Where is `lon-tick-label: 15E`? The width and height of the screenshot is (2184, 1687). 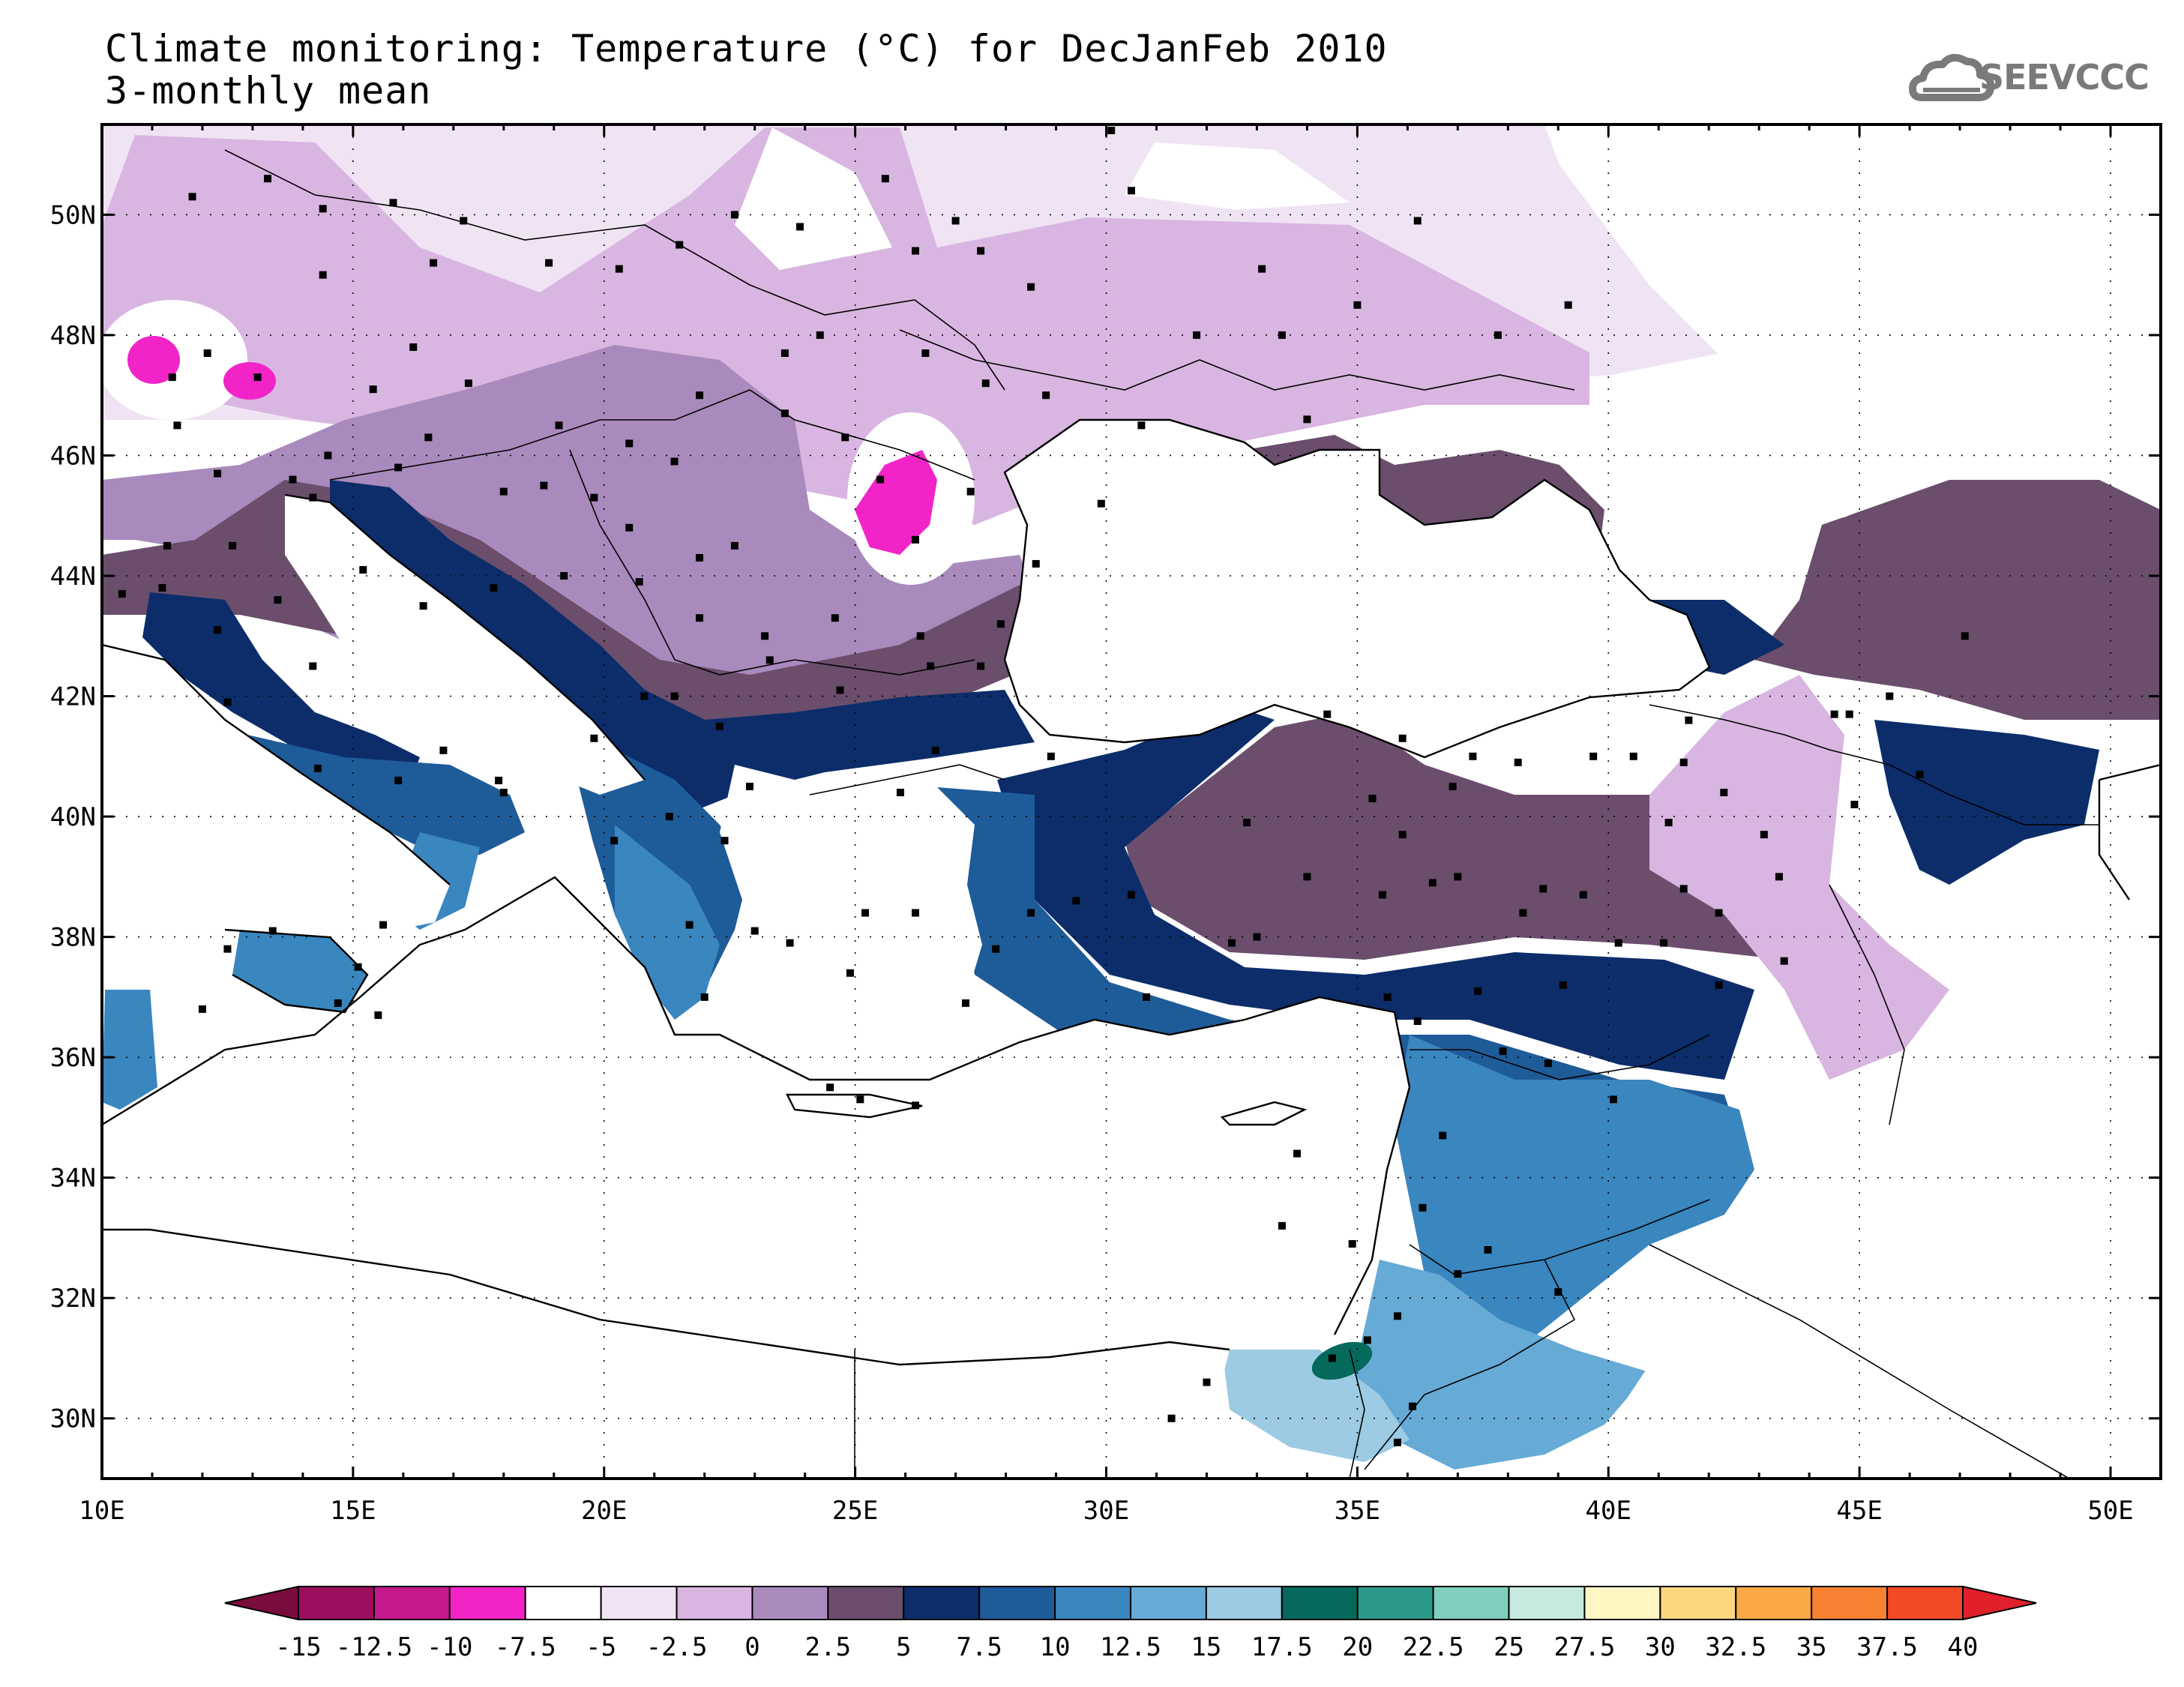 lon-tick-label: 15E is located at coordinates (353, 1511).